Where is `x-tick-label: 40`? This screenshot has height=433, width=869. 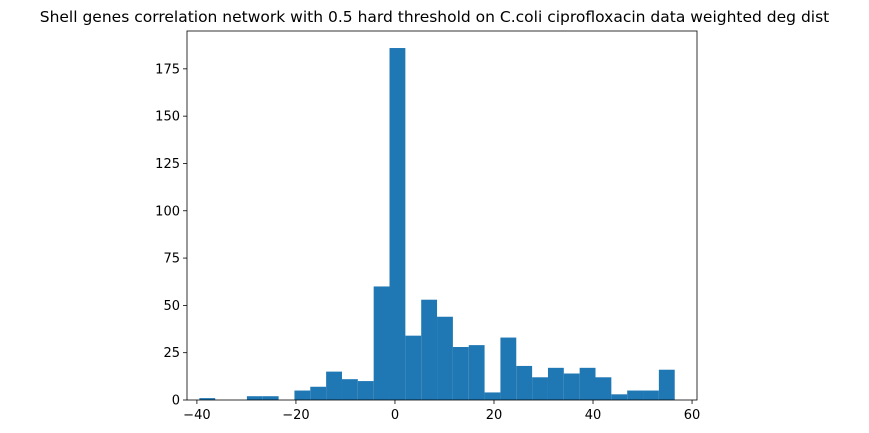
x-tick-label: 40 is located at coordinates (593, 415).